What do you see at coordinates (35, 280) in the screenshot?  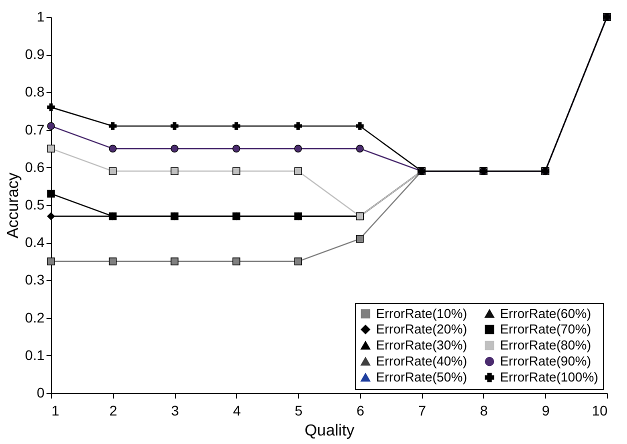 I see `y-tick-label: 0.3` at bounding box center [35, 280].